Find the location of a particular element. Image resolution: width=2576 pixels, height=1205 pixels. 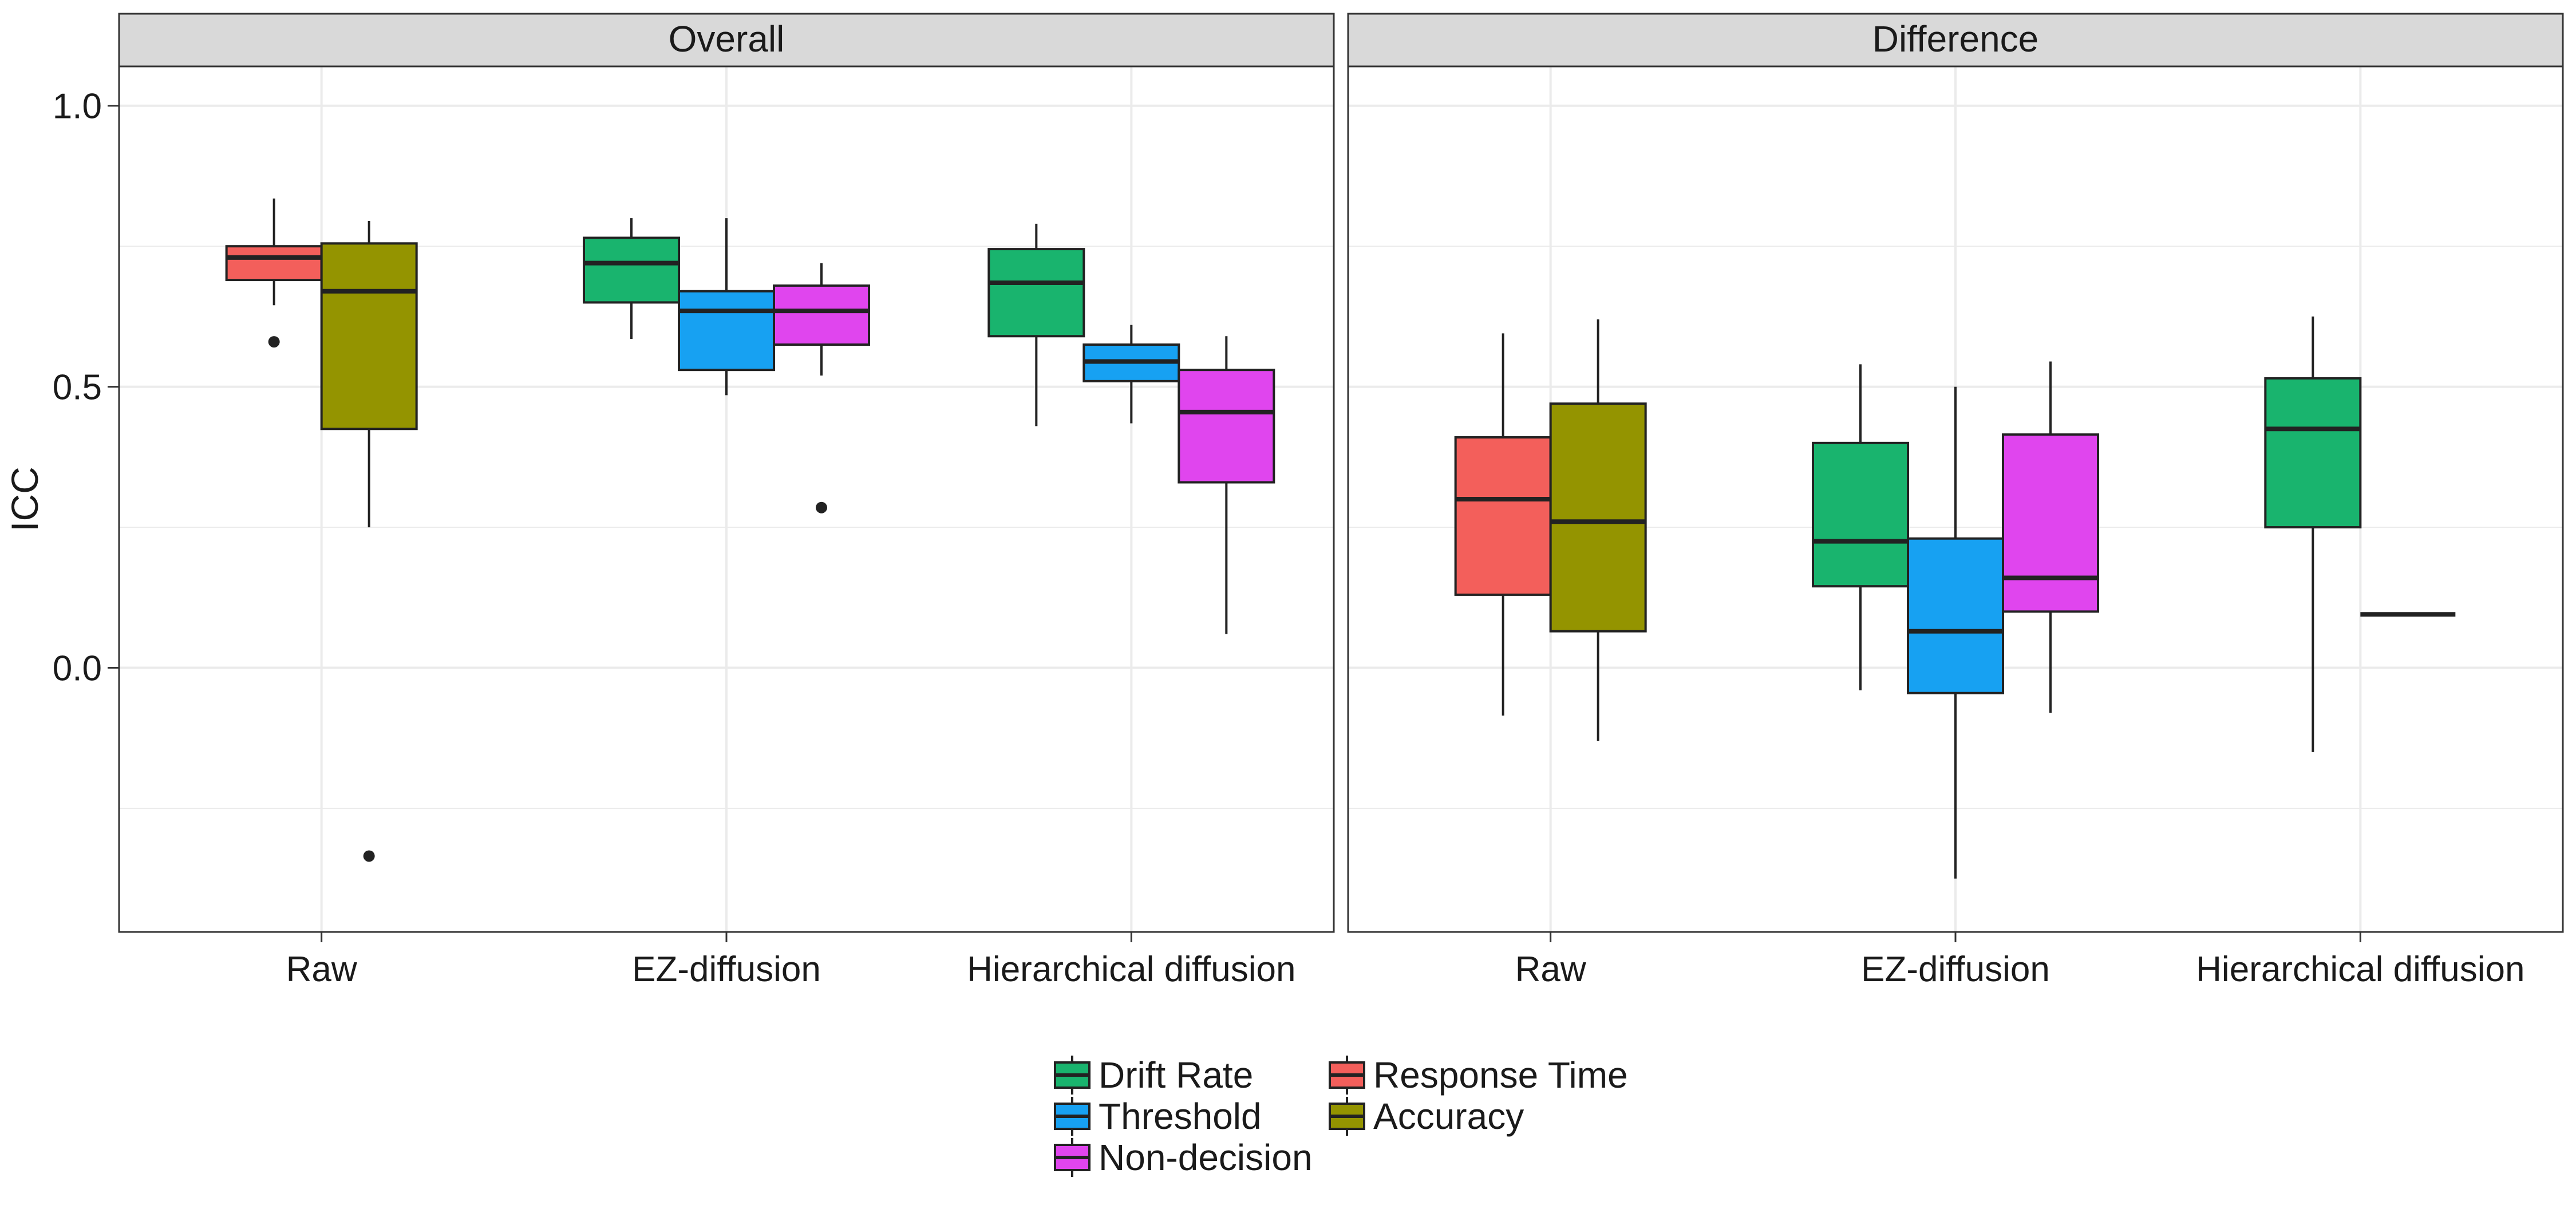

legend-label: Drift Rate is located at coordinates (1176, 1075).